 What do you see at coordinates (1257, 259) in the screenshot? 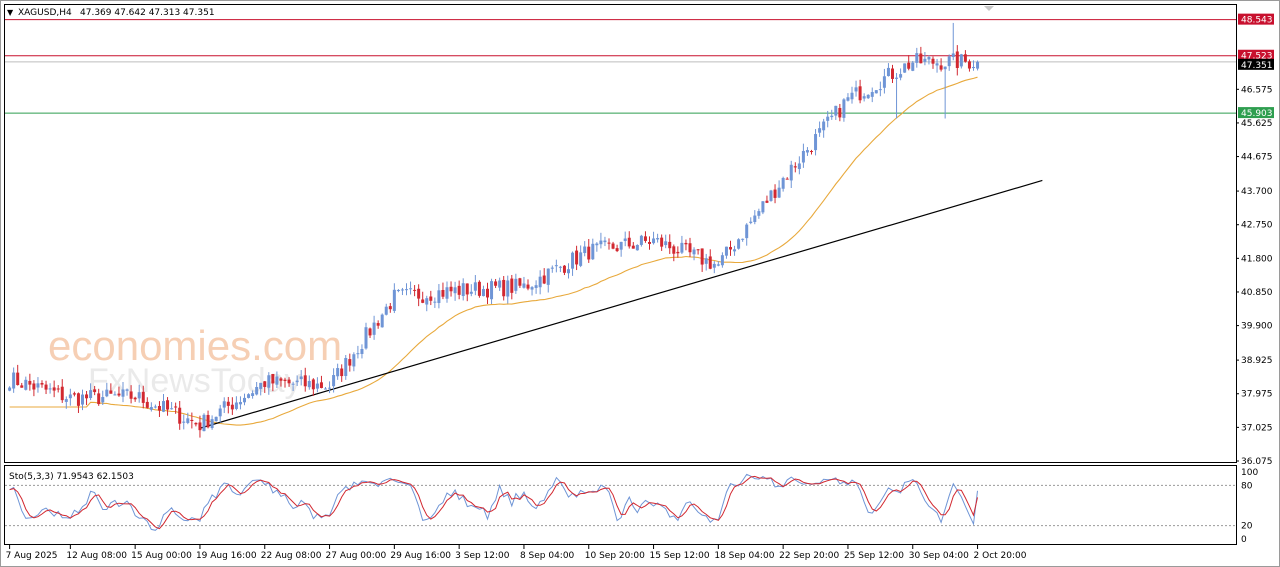
I see `price-tick-label: 41.800` at bounding box center [1257, 259].